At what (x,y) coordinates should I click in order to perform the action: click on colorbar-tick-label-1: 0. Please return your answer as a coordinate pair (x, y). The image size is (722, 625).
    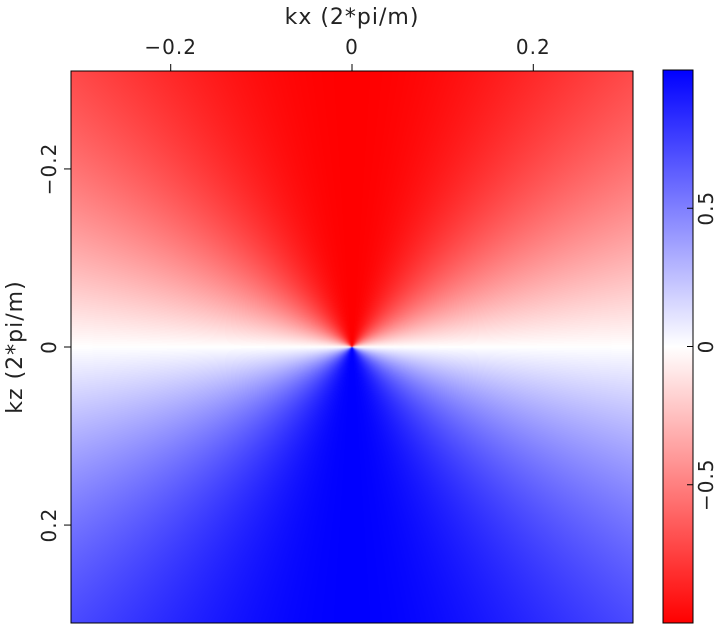
    Looking at the image, I should click on (706, 347).